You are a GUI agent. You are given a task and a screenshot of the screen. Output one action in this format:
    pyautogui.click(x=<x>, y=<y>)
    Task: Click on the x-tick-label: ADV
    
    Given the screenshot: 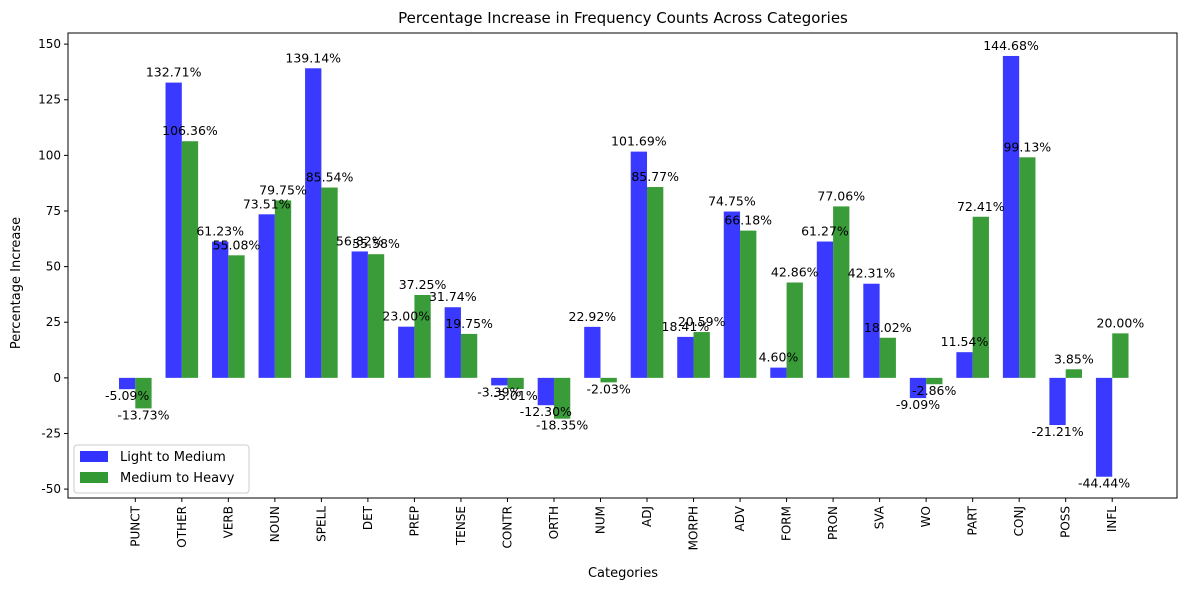 What is the action you would take?
    pyautogui.click(x=740, y=518)
    